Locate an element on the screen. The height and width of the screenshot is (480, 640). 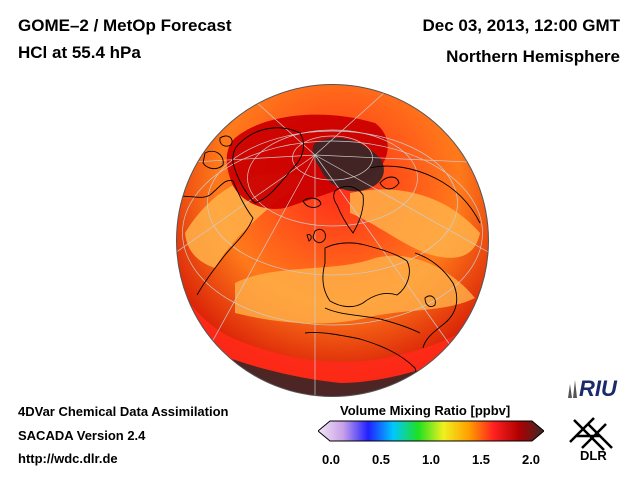
coast-asia is located at coordinates (436, 300).